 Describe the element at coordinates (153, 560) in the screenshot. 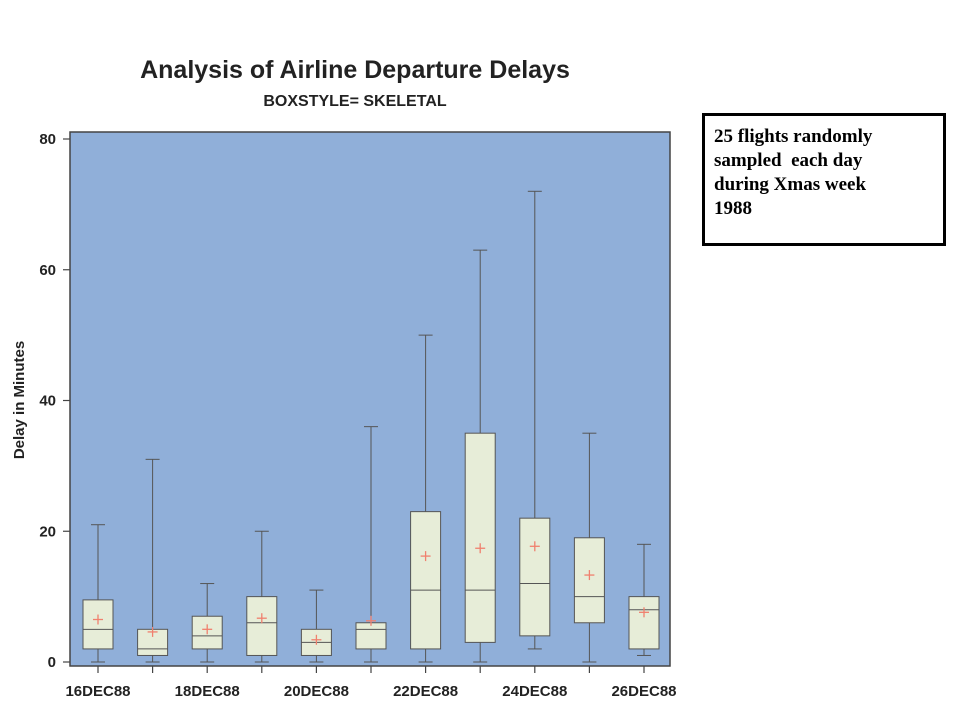

I see `box-17DEC88` at that location.